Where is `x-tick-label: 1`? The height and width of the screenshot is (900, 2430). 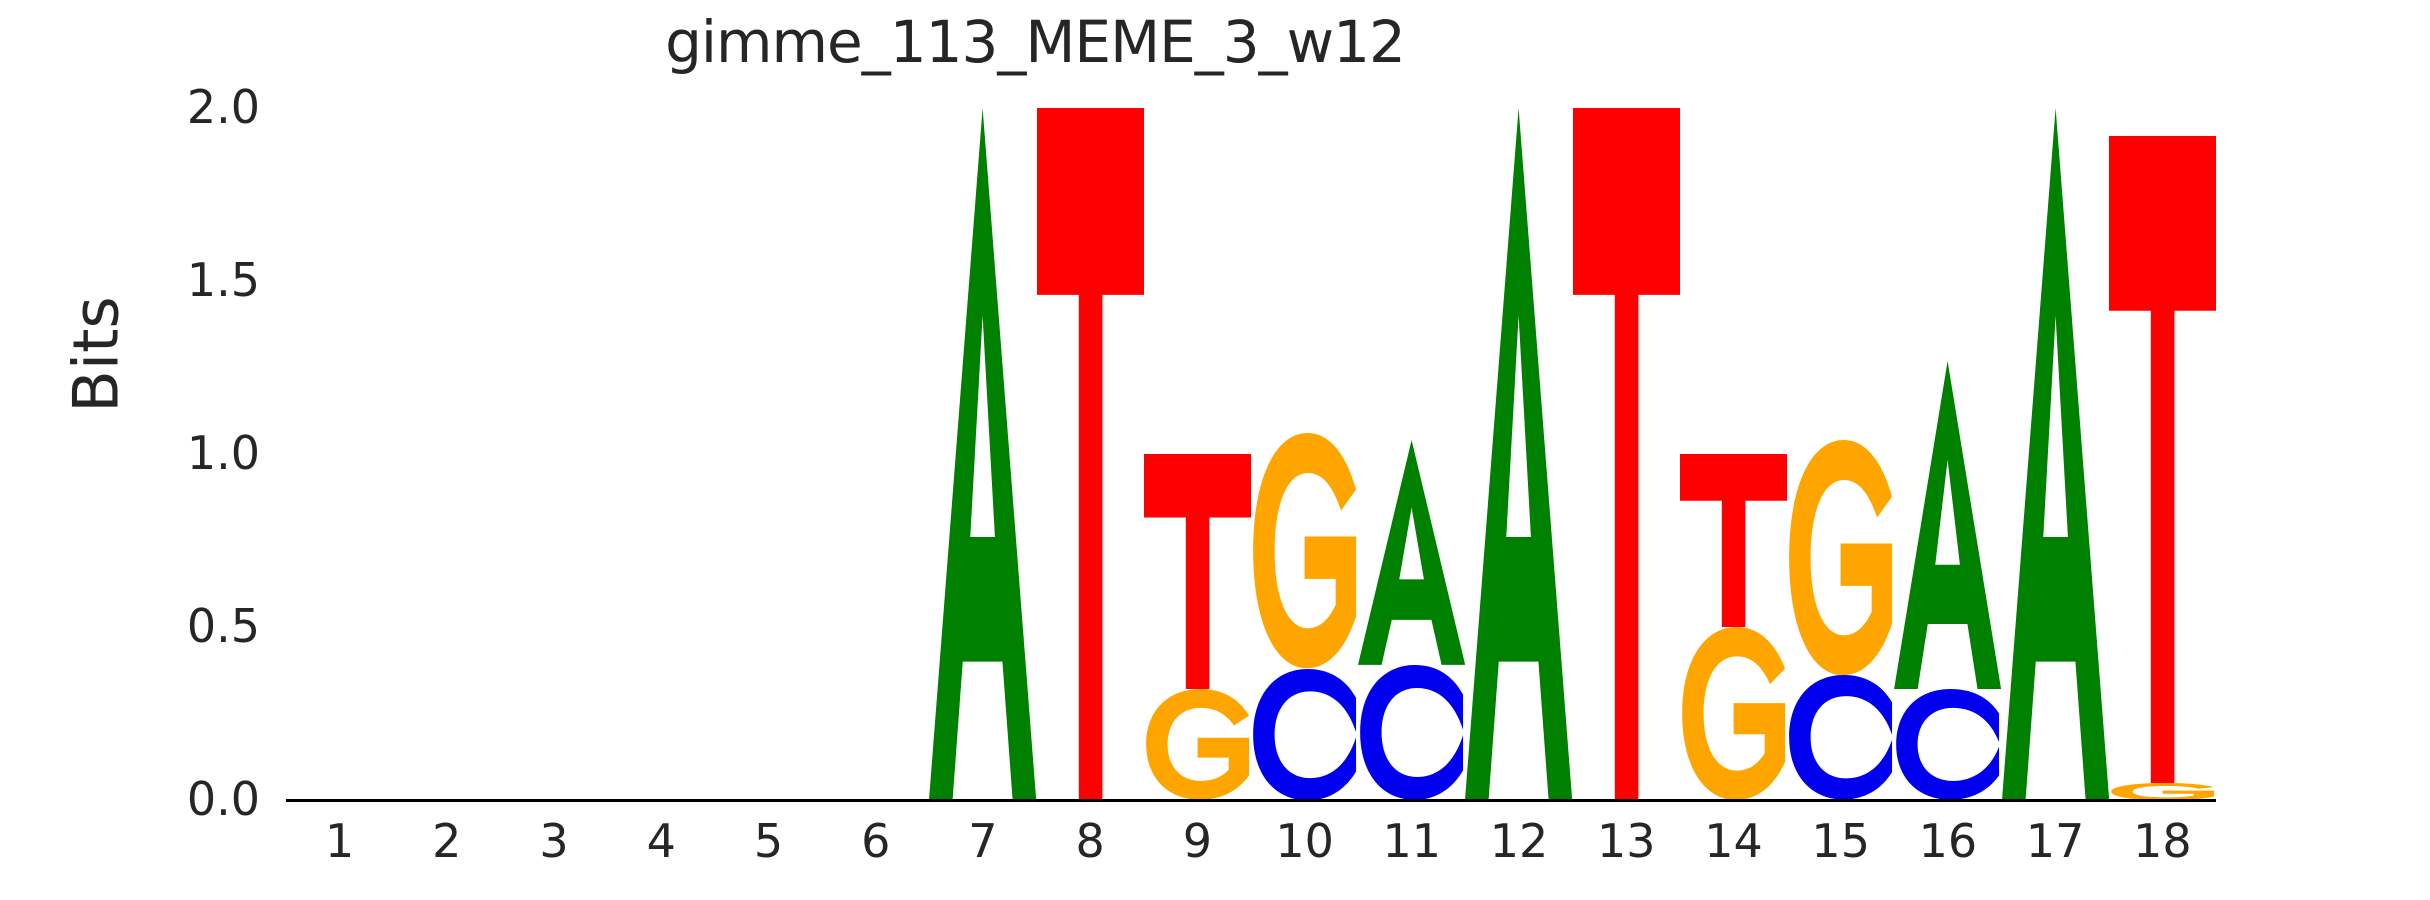 x-tick-label: 1 is located at coordinates (339, 841).